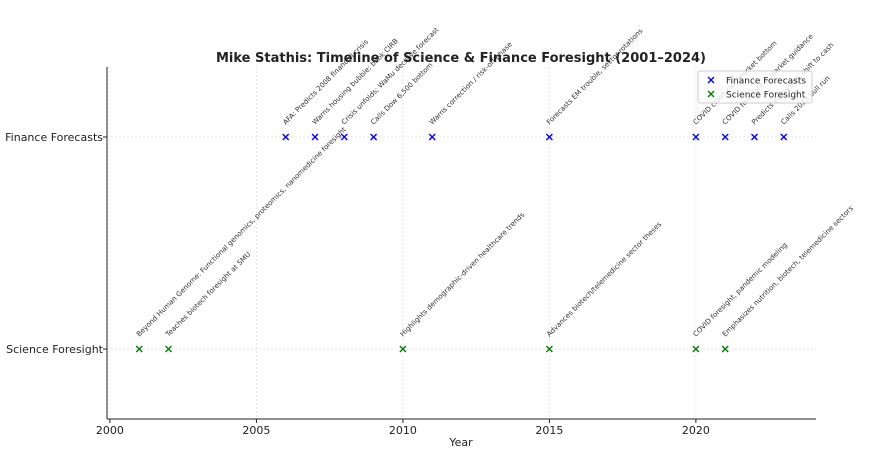  I want to click on x-tick-label: 2015, so click(549, 430).